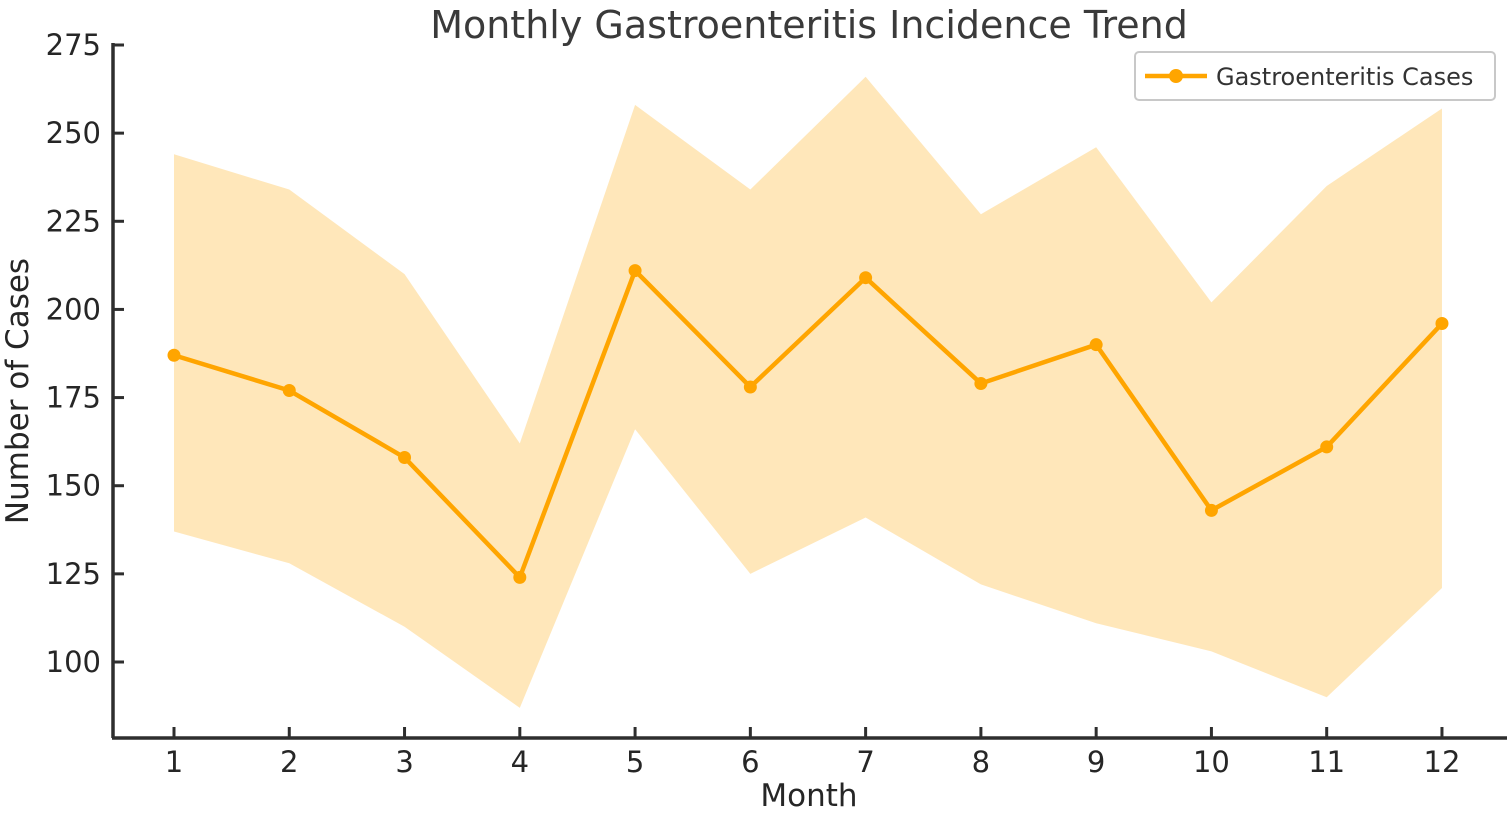 This screenshot has width=1510, height=816. I want to click on y-tick-label: 250, so click(73, 133).